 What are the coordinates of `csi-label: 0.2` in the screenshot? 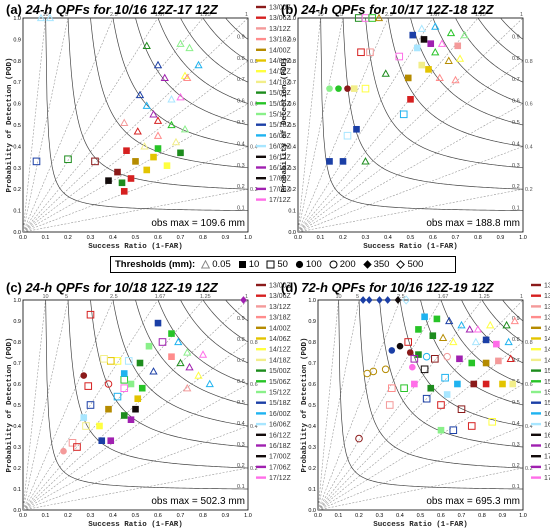 It's located at (516, 187).